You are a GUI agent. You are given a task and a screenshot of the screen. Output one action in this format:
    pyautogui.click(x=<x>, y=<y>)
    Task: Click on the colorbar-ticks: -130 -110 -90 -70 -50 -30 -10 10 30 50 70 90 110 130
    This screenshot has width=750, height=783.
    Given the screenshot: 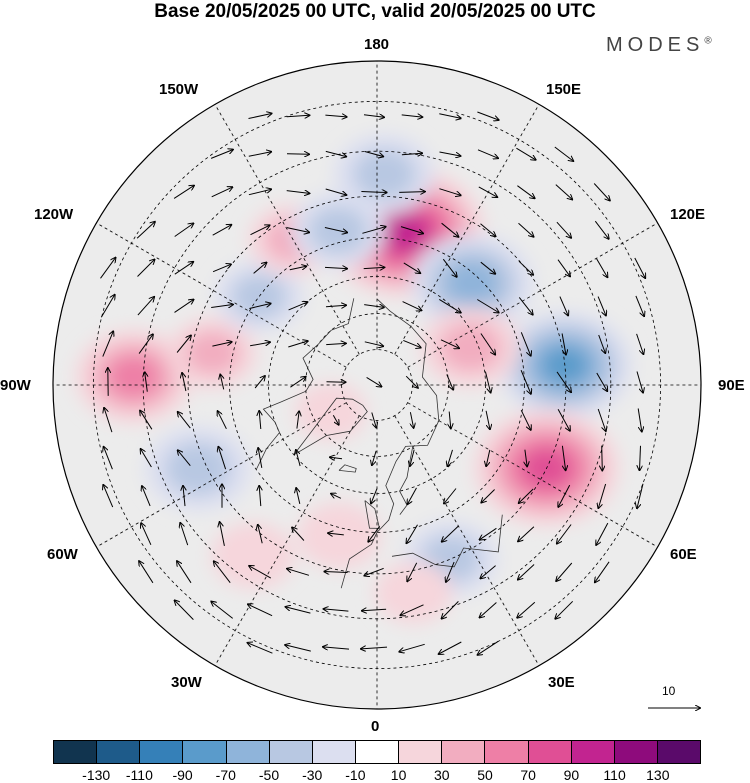 What is the action you would take?
    pyautogui.click(x=377, y=774)
    